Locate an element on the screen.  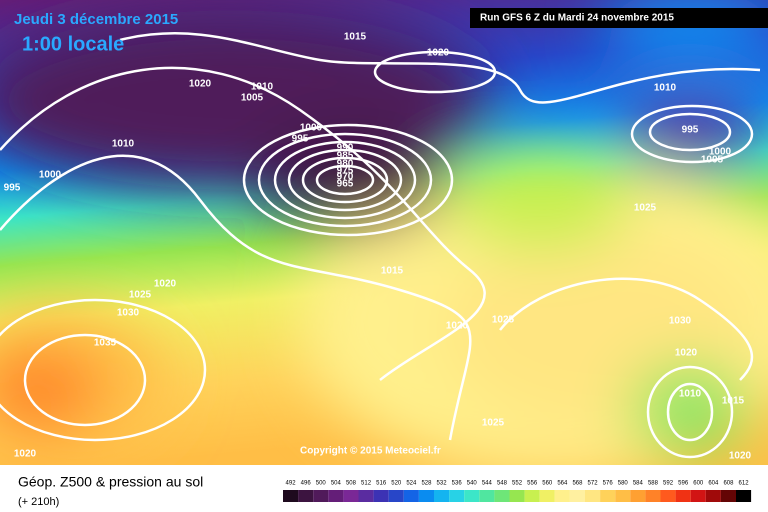
scale-label: 596 is located at coordinates (683, 484).